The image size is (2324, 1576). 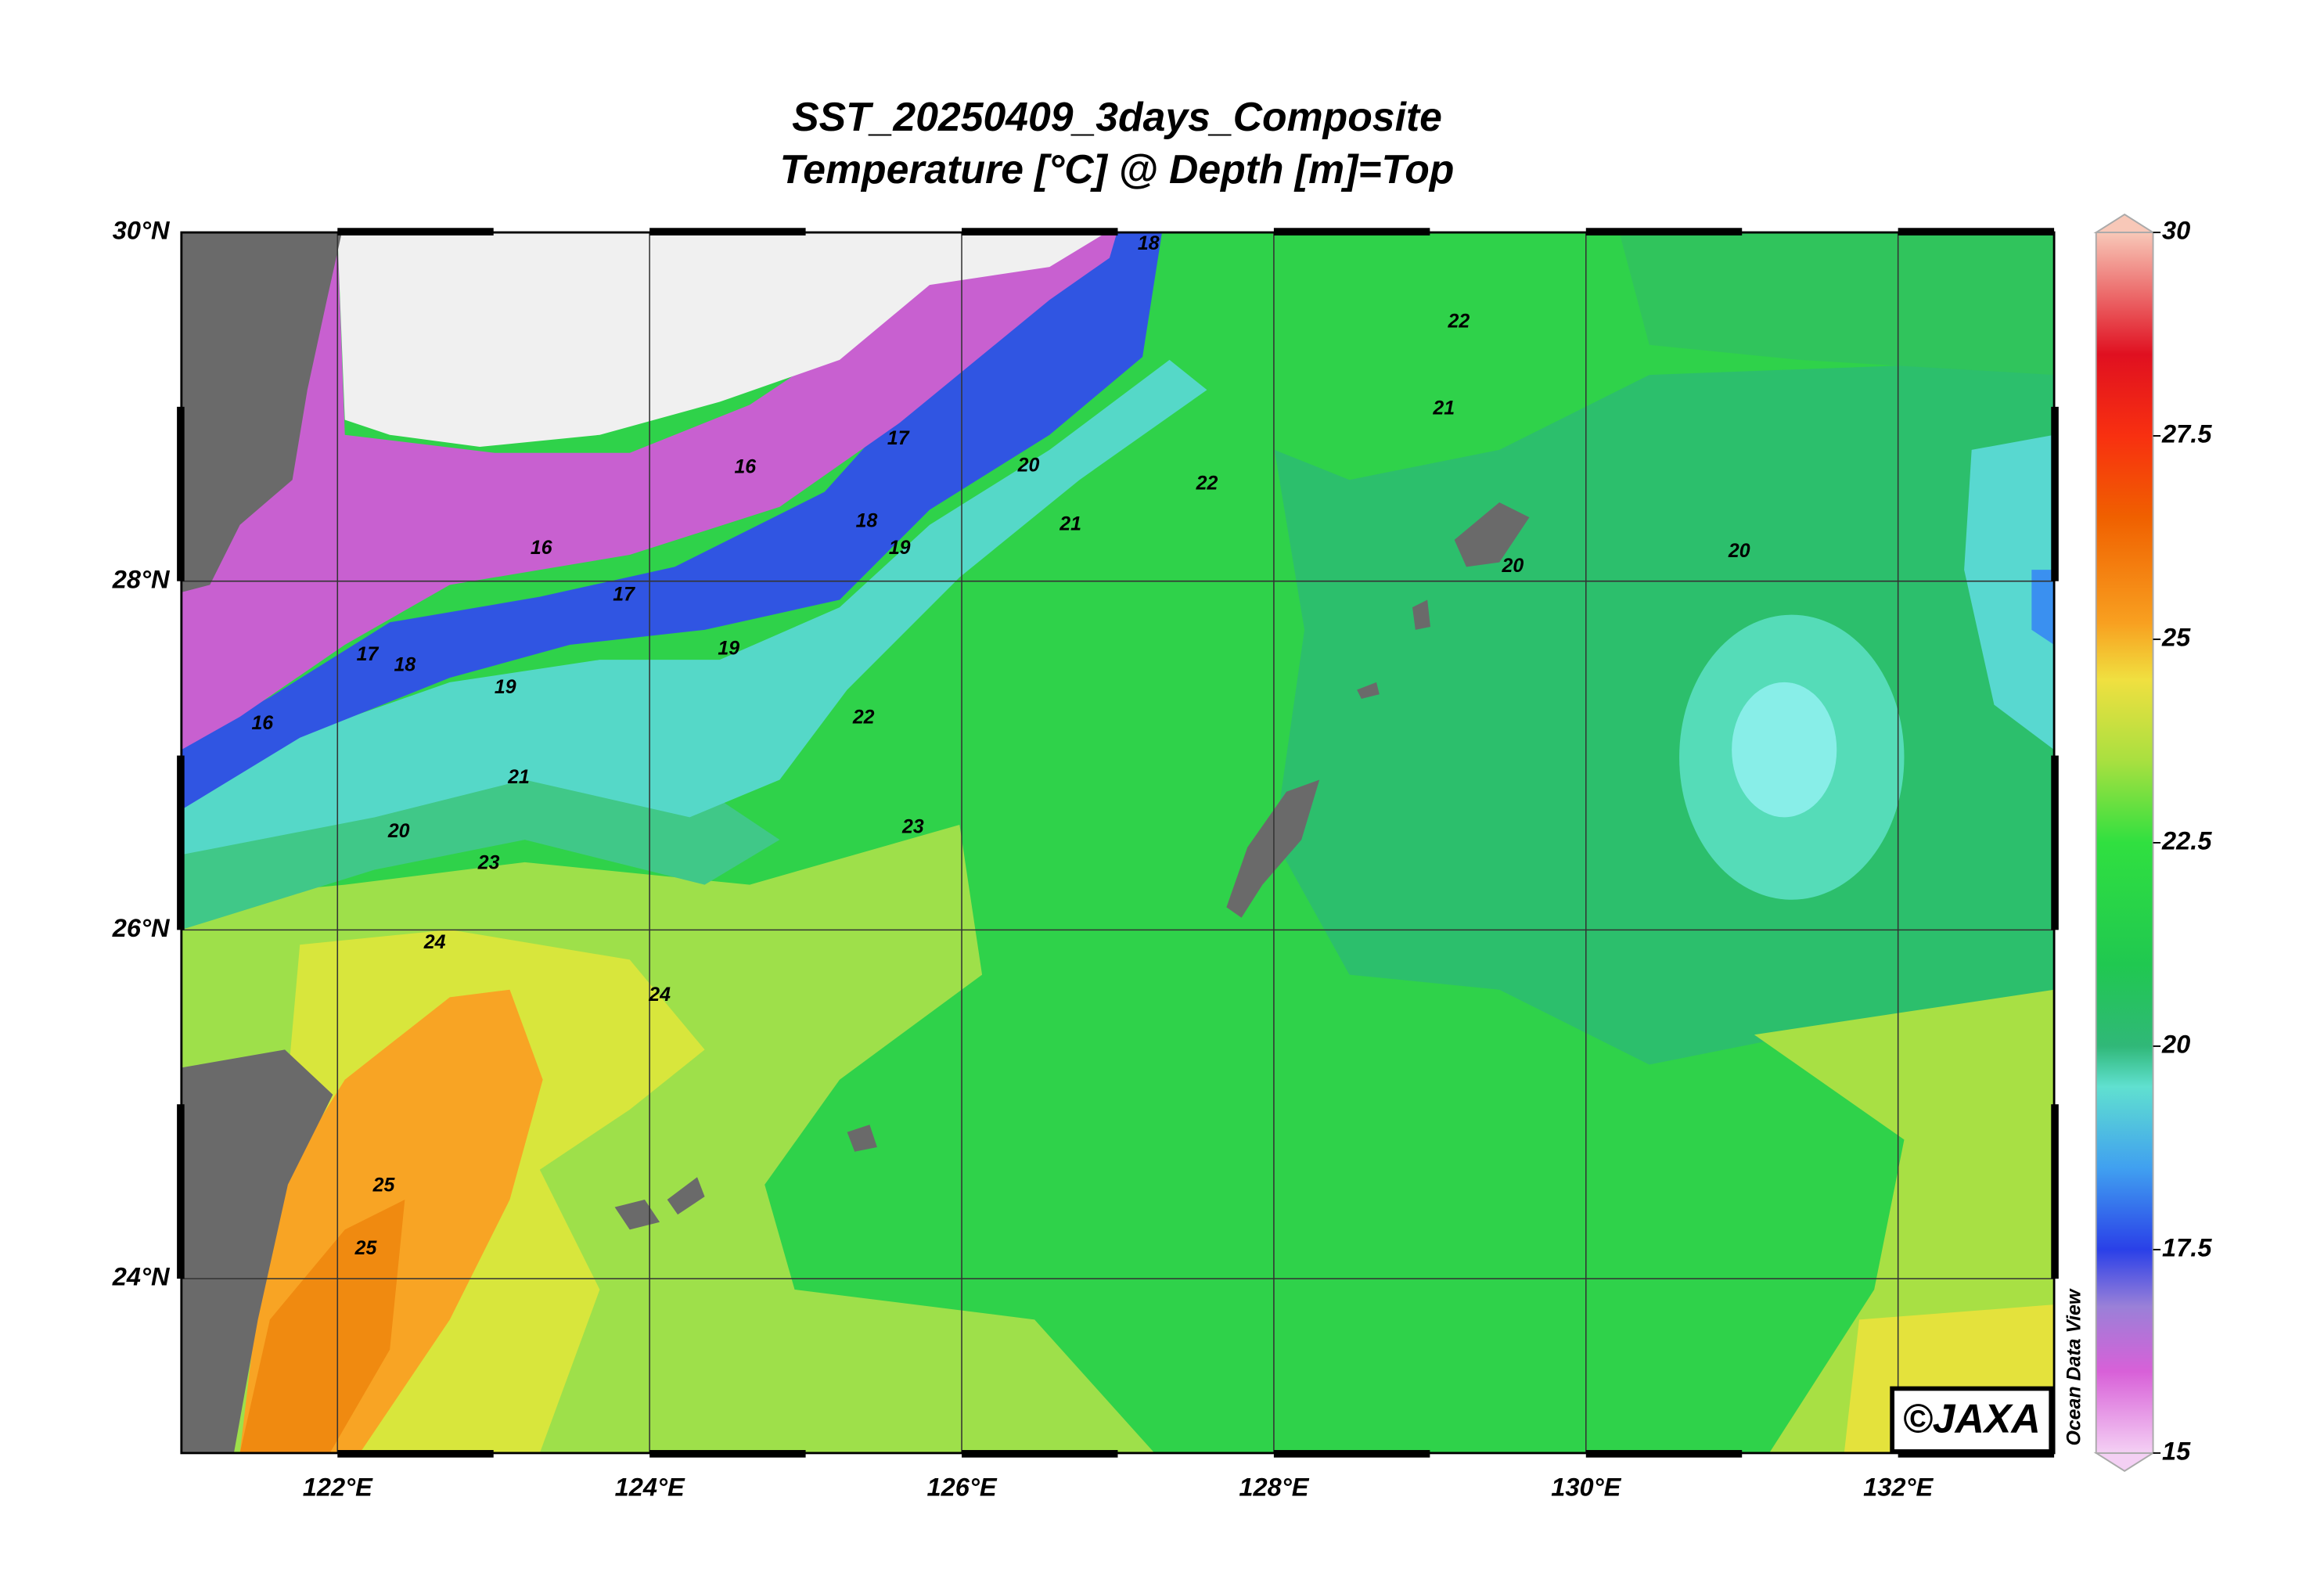 I want to click on watermark: Ocean Data View, so click(x=2074, y=1366).